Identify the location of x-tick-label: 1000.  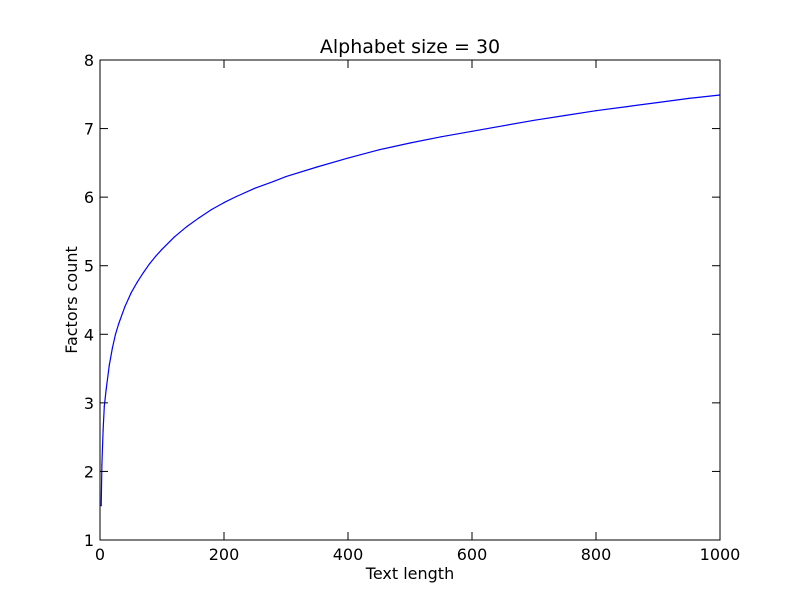
(720, 554).